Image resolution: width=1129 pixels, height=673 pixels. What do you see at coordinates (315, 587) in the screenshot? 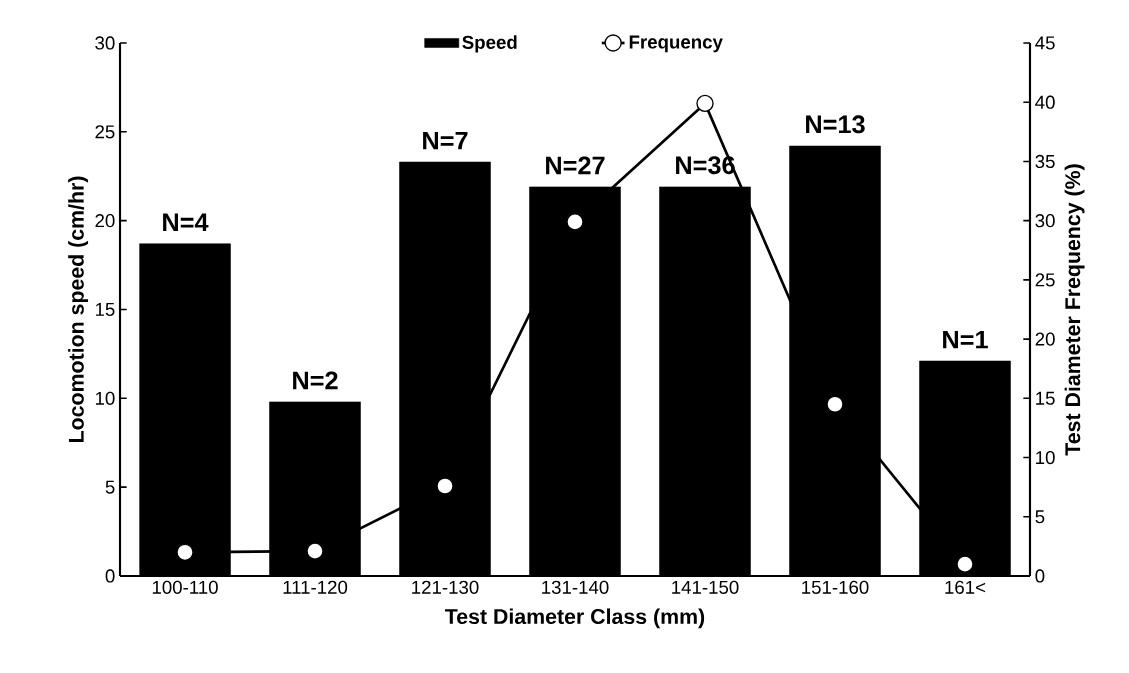
I see `x-tick-label: 111-120` at bounding box center [315, 587].